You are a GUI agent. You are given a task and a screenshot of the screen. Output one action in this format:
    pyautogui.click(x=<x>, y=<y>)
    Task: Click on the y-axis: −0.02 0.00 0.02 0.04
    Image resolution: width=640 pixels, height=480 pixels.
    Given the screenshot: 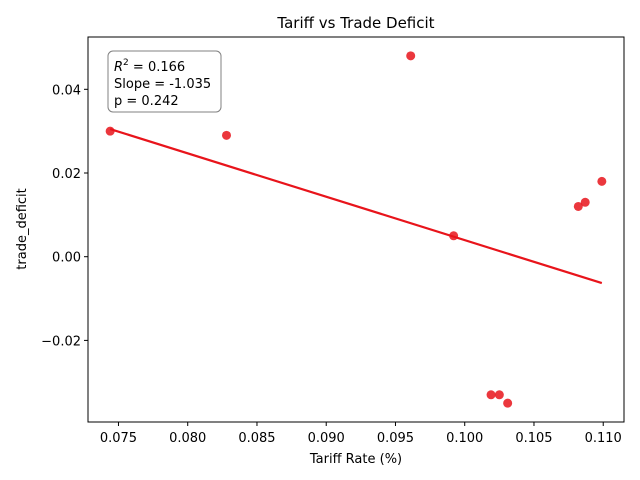 What is the action you would take?
    pyautogui.click(x=64, y=216)
    